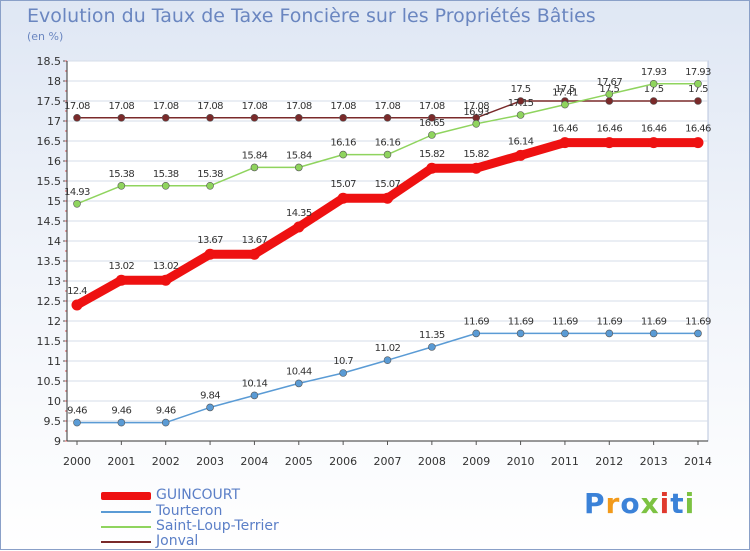  I want to click on data-label-tourteron: 10.14, so click(255, 383).